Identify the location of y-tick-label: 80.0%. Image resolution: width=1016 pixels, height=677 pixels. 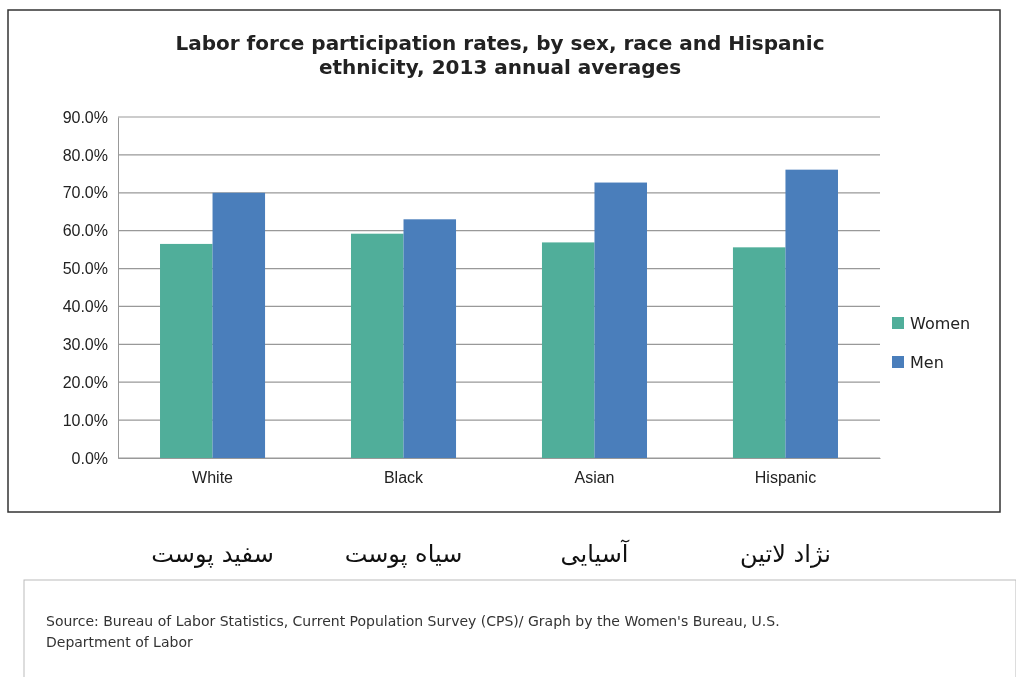
(85, 155).